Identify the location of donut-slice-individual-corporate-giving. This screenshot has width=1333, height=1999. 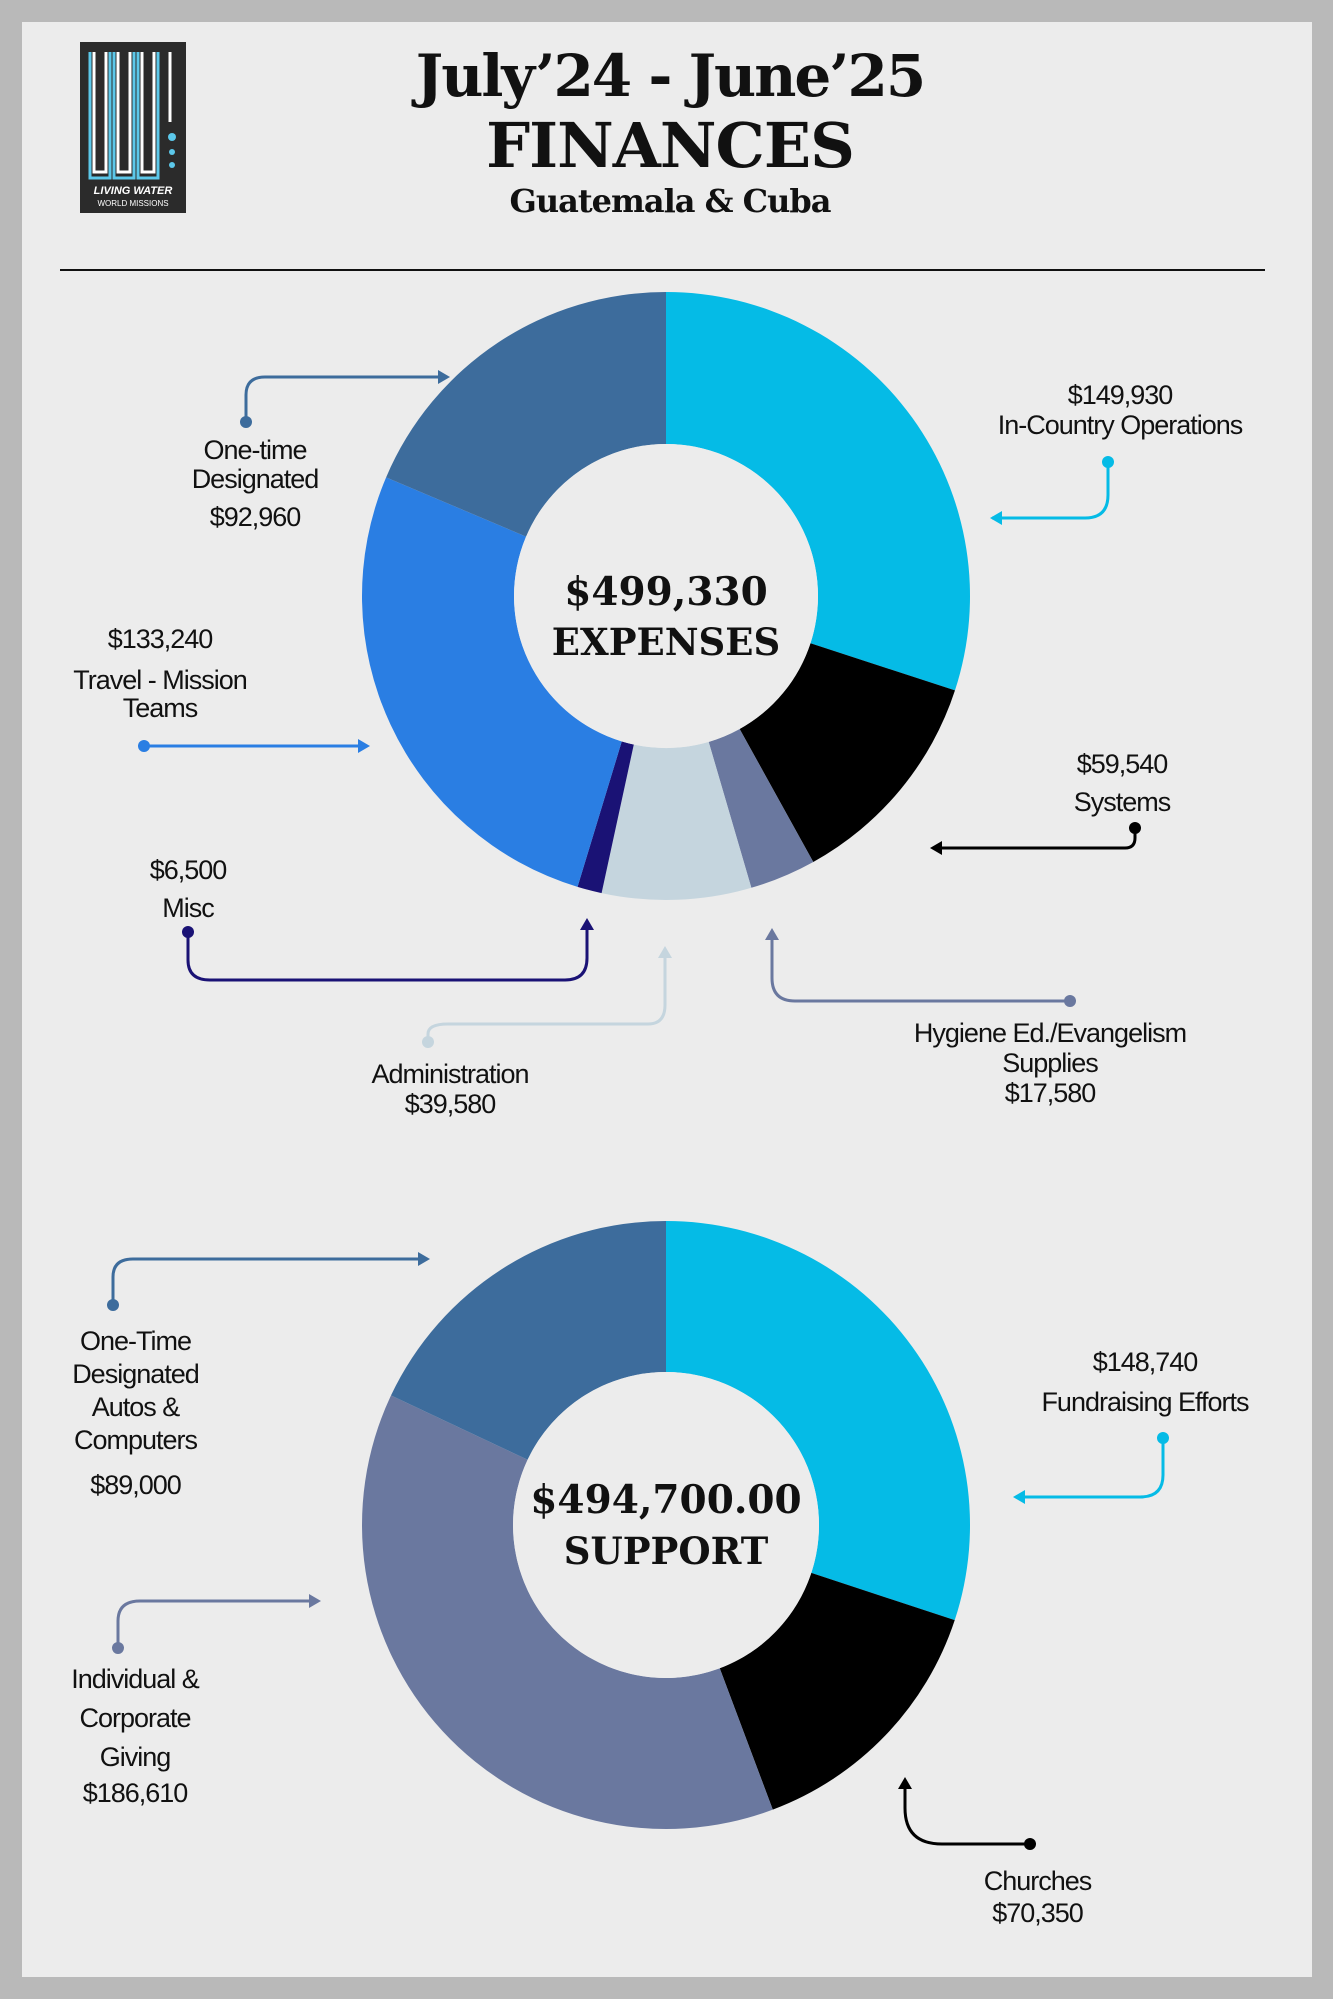
(567, 1612).